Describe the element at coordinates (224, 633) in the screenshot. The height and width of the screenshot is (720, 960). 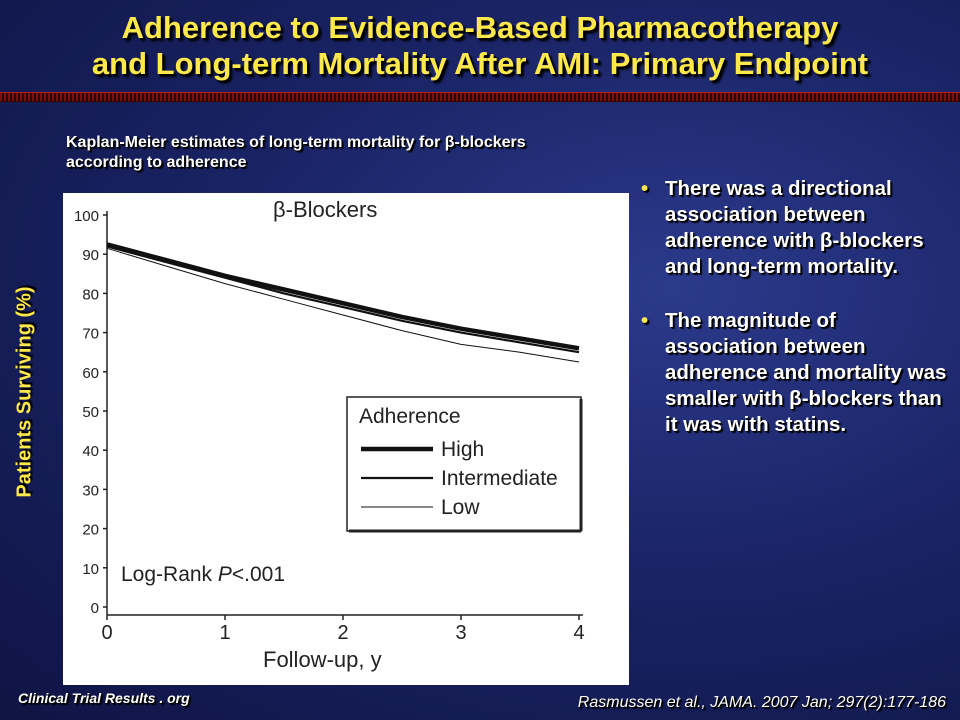
I see `x-tick-label: 1` at that location.